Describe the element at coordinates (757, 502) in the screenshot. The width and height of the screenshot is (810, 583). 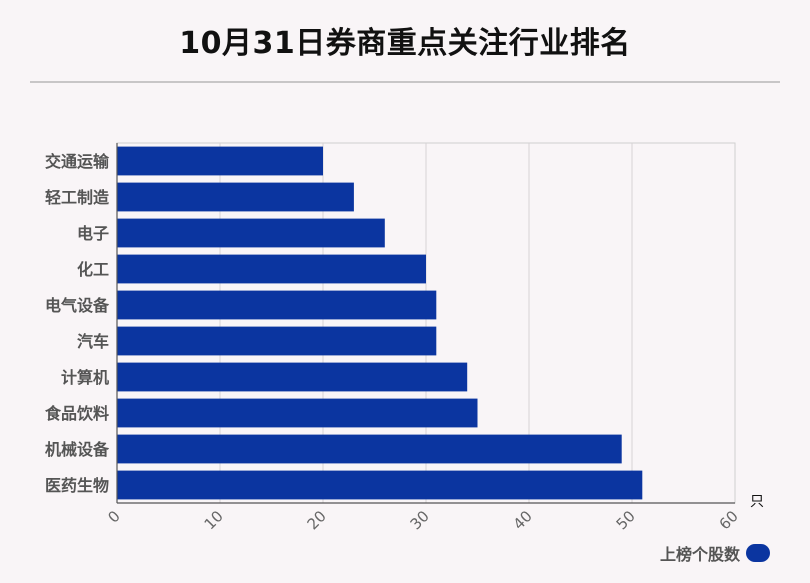
I see `x-unit-label: 只` at that location.